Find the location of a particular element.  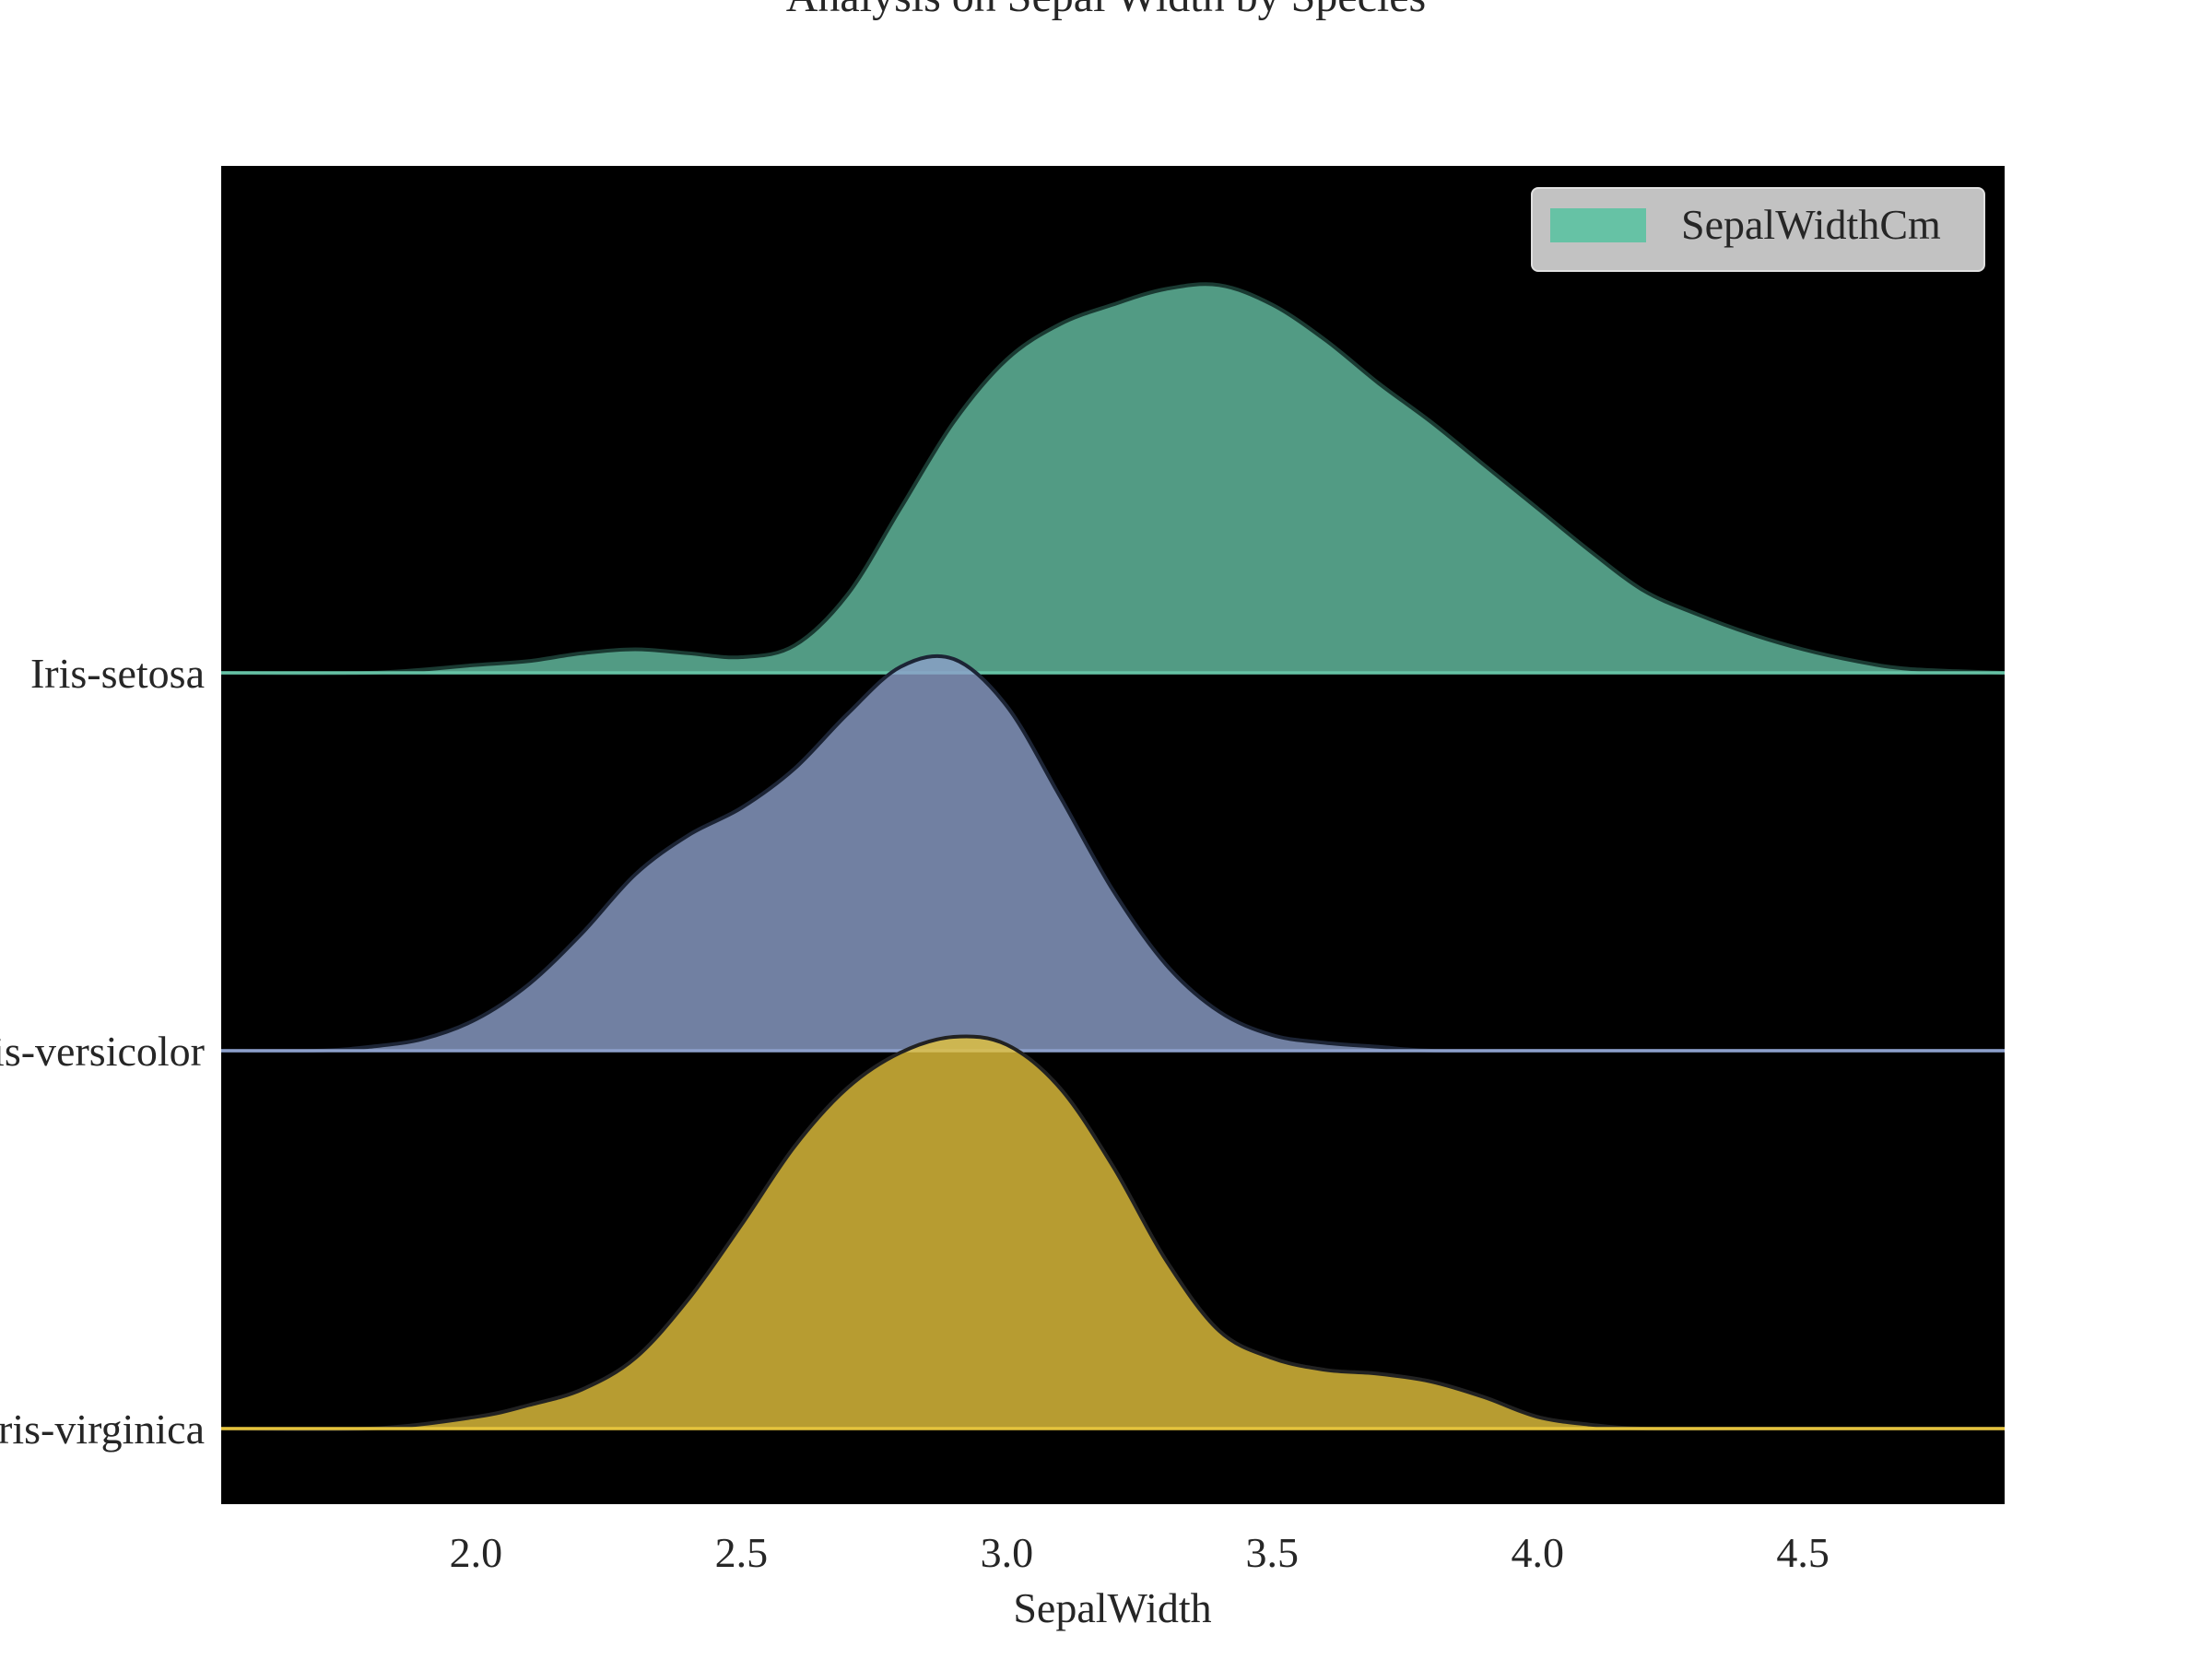

y-tick-label-iris-virginica: Iris-virginica is located at coordinates (102, 1429).